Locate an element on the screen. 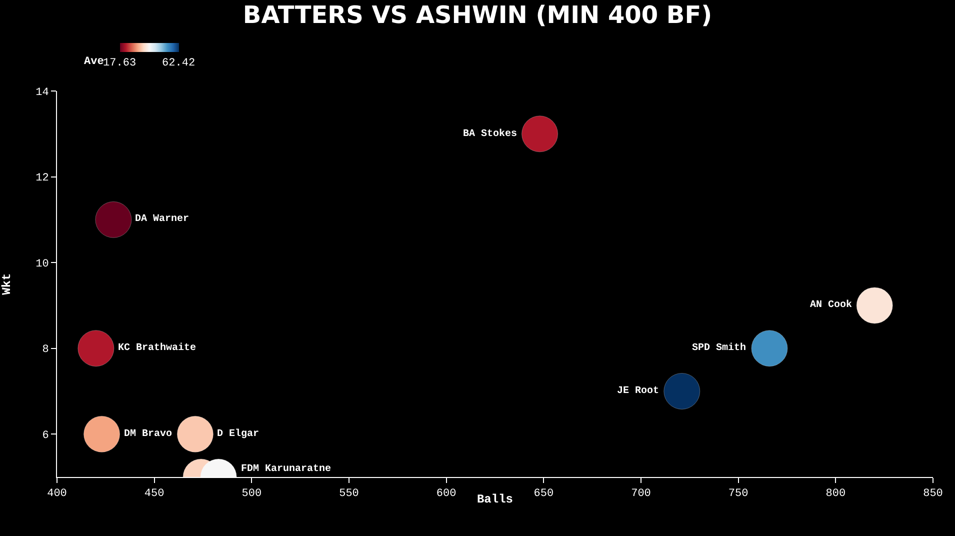 The width and height of the screenshot is (955, 536). x-tick-label: 650 is located at coordinates (544, 494).